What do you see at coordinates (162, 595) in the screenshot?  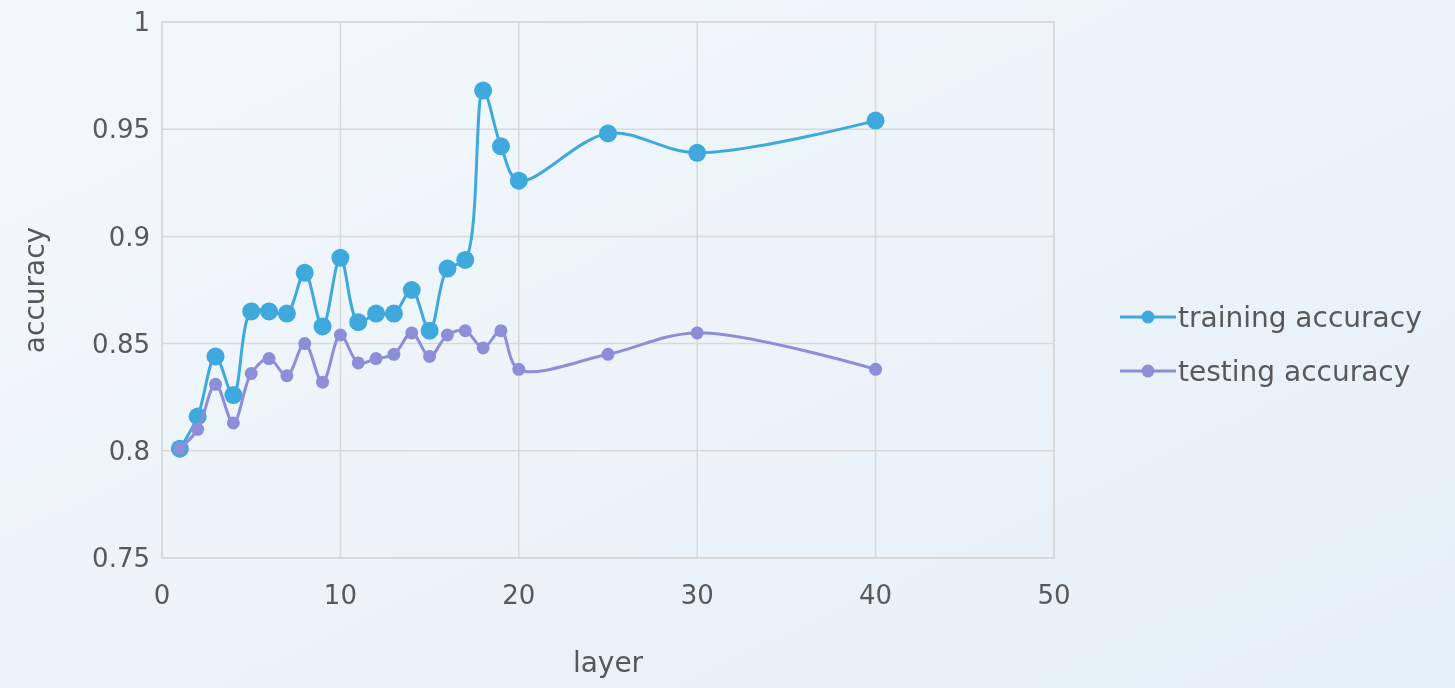 I see `x-tick-label: 0` at bounding box center [162, 595].